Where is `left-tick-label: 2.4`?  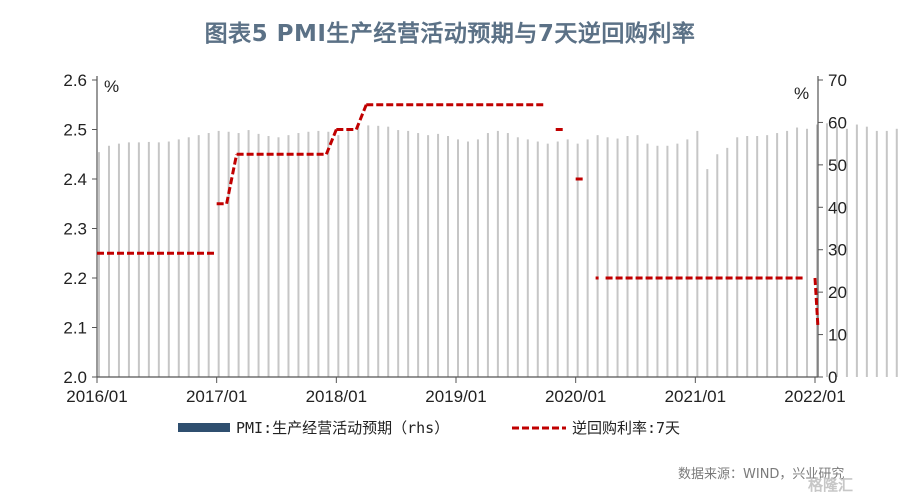
left-tick-label: 2.4 is located at coordinates (75, 179).